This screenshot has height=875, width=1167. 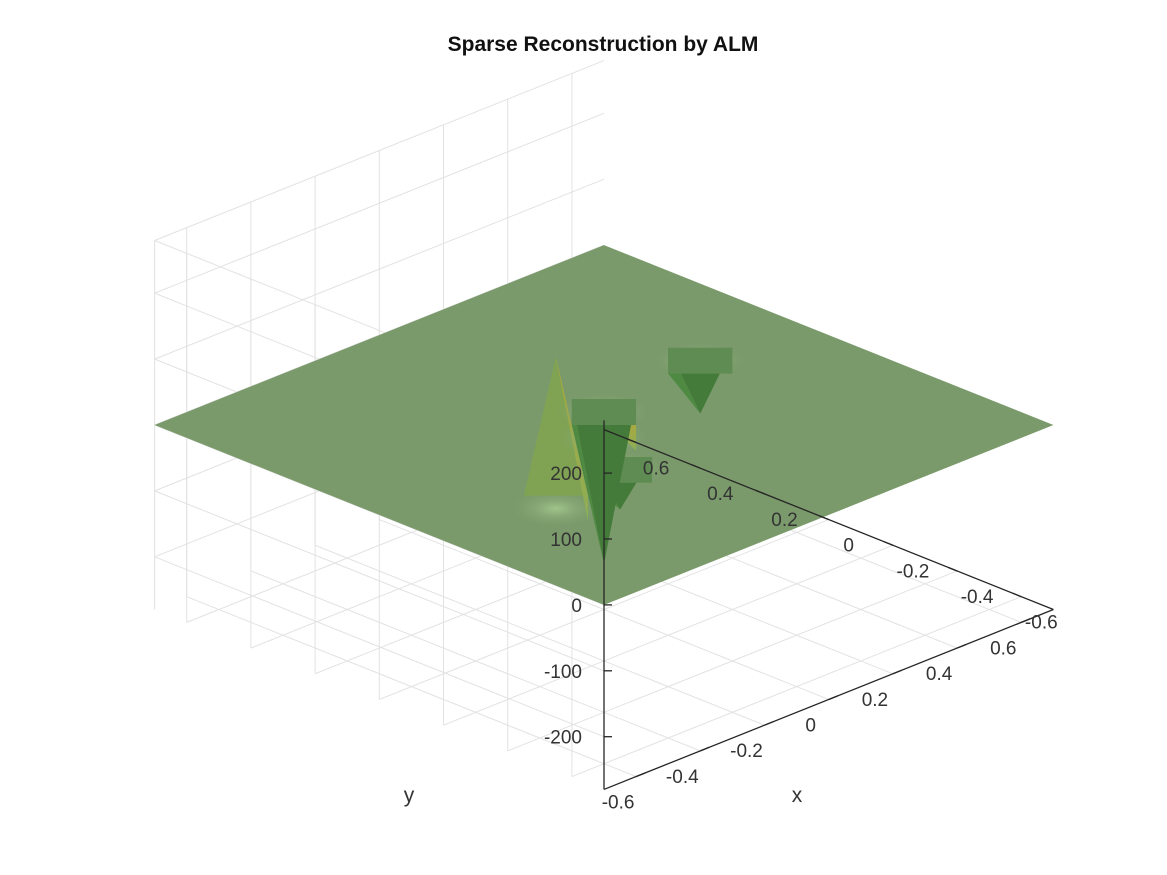 What do you see at coordinates (682, 777) in the screenshot?
I see `y-tick-label: -0.4` at bounding box center [682, 777].